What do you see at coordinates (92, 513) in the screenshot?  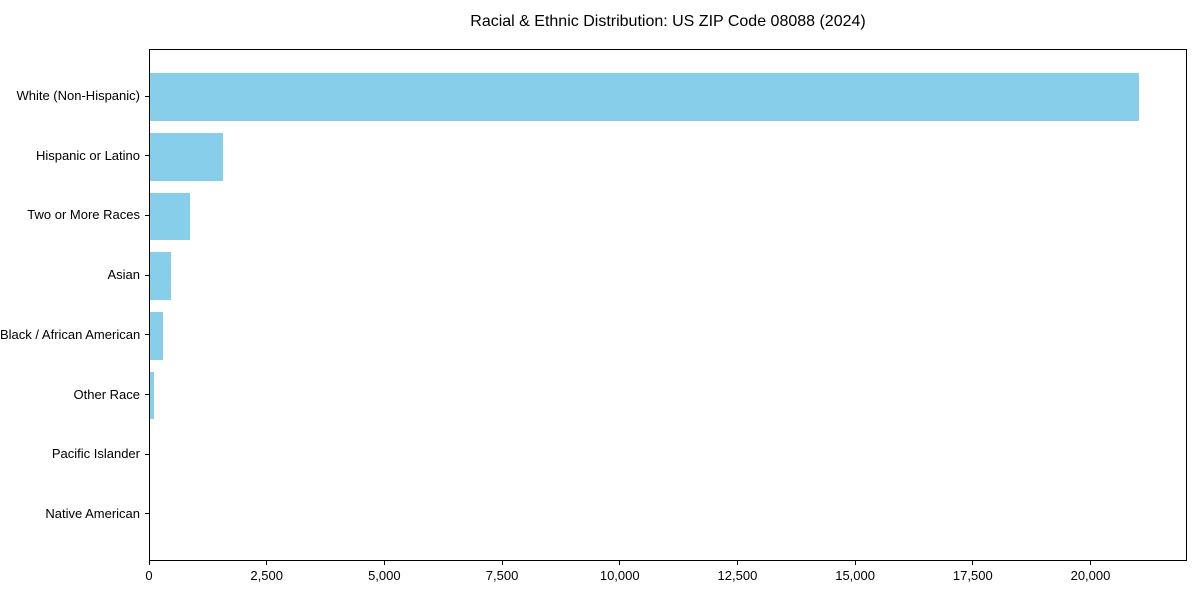 I see `y-tick-label: Native American` at bounding box center [92, 513].